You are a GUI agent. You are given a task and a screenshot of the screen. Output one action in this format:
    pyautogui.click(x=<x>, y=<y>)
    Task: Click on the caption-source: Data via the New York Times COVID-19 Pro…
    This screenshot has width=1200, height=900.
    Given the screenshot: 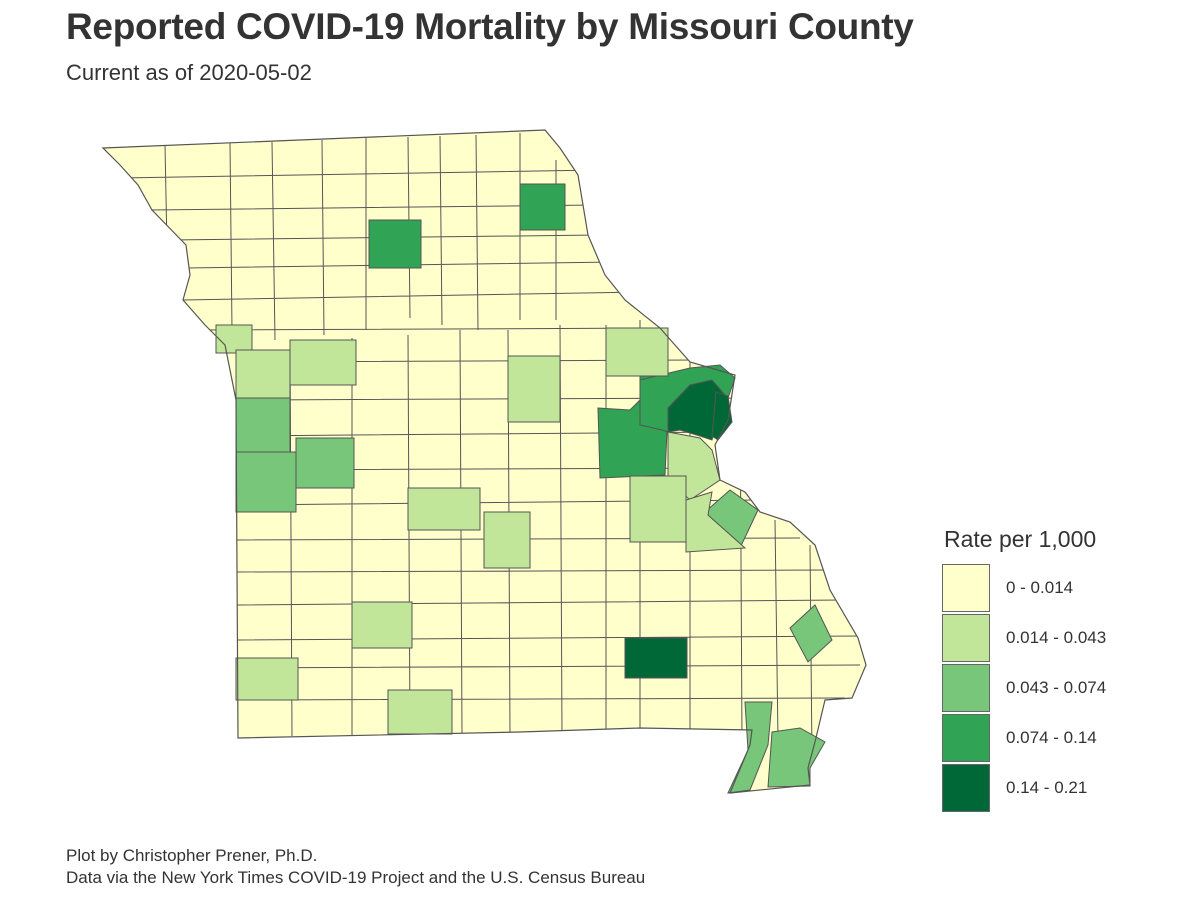 What is the action you would take?
    pyautogui.click(x=356, y=877)
    